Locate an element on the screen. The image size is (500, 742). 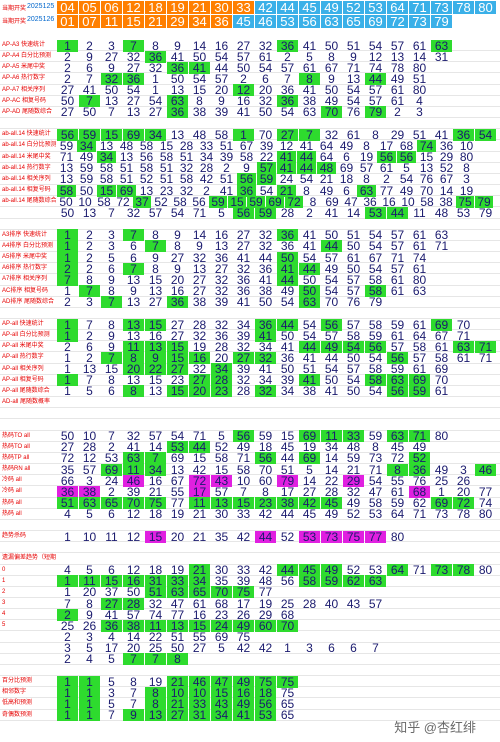
row-label: AP-all 白分比预测 is located at coordinates (26, 335).